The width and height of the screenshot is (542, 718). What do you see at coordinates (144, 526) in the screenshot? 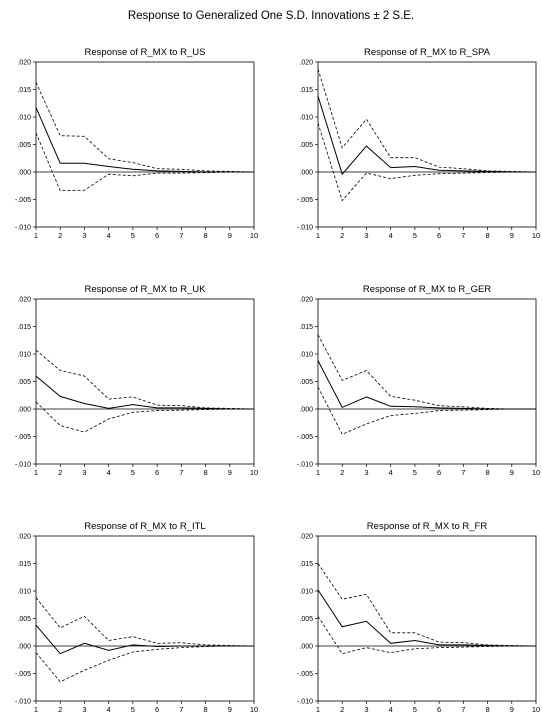
I see `chart-title: Response of R_MX to R_ITL` at bounding box center [144, 526].